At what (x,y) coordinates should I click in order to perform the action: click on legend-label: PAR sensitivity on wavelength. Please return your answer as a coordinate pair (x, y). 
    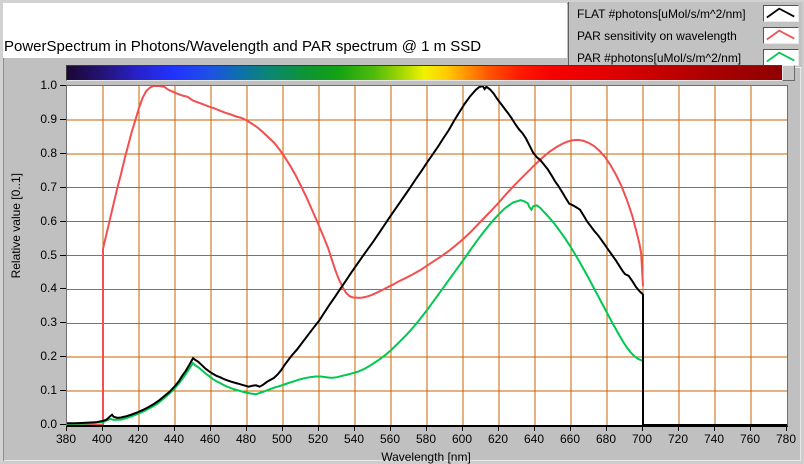
    Looking at the image, I should click on (657, 36).